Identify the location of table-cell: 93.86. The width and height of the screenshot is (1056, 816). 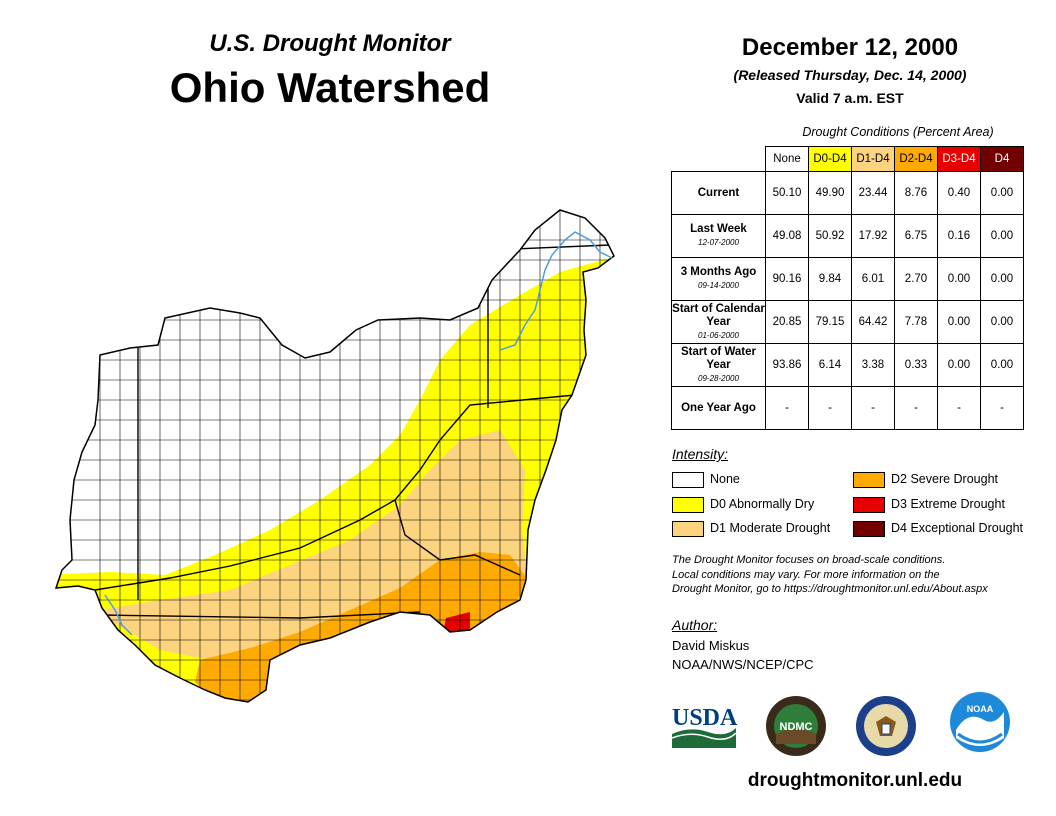
(787, 365).